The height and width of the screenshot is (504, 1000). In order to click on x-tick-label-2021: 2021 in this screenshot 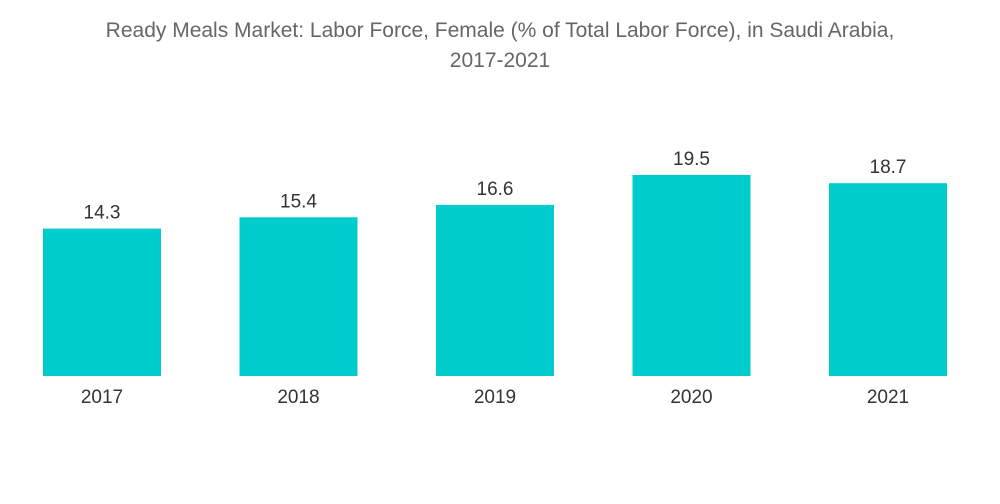, I will do `click(888, 397)`.